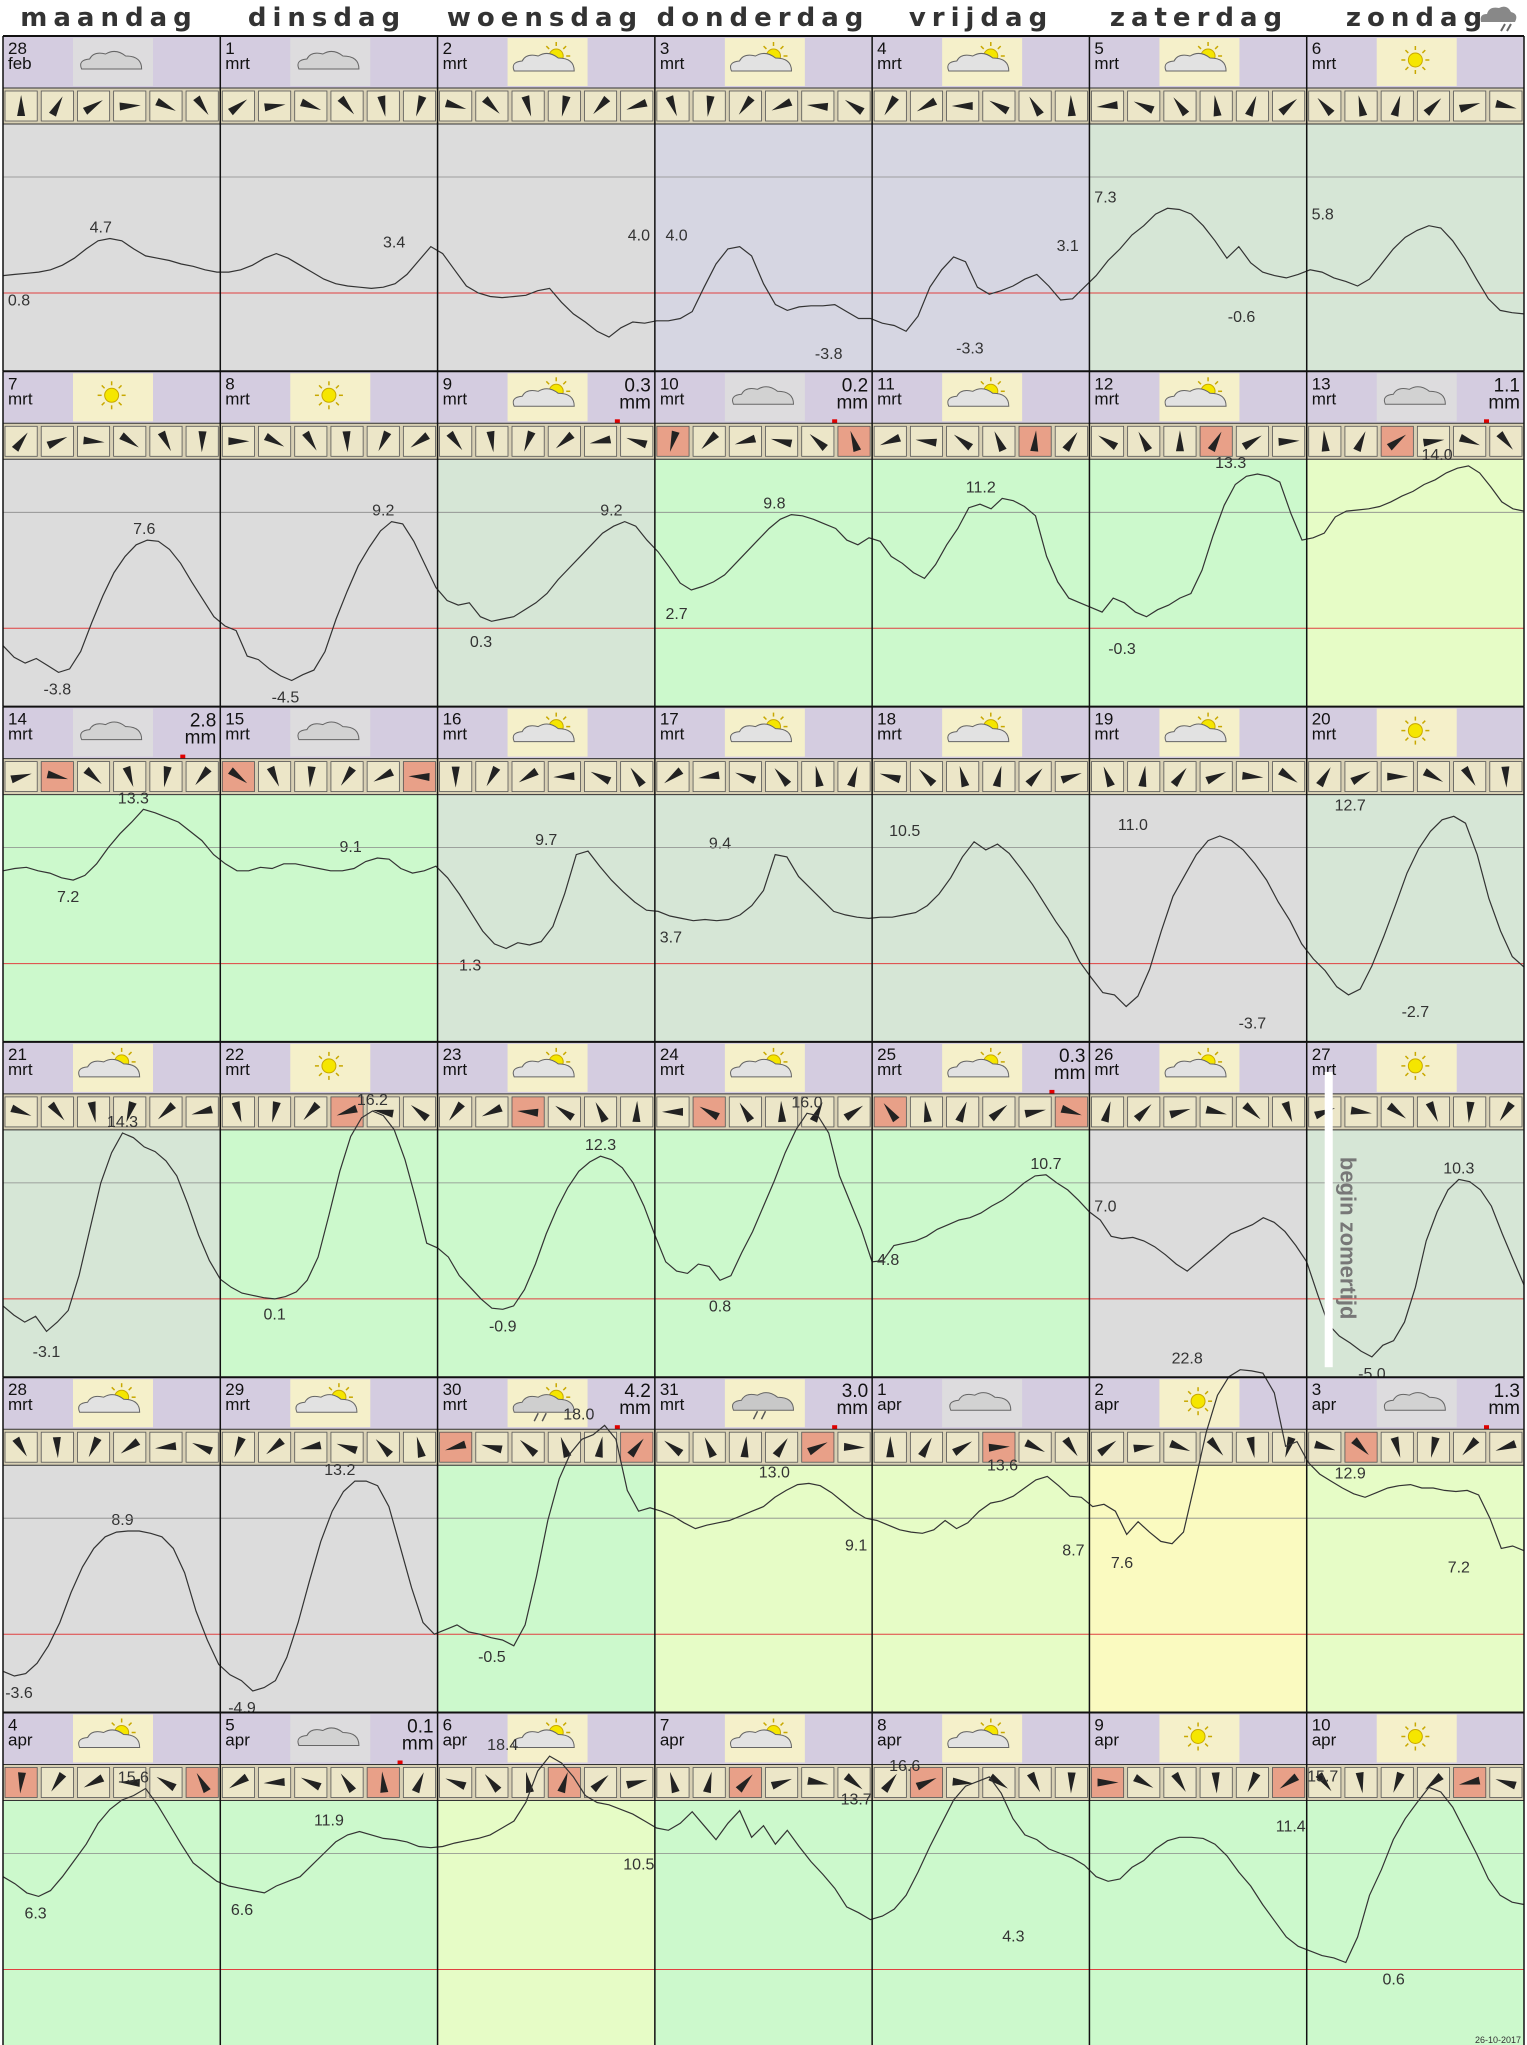 Image resolution: width=1527 pixels, height=2045 pixels. What do you see at coordinates (470, 966) in the screenshot?
I see `min-temp-label: 1.3` at bounding box center [470, 966].